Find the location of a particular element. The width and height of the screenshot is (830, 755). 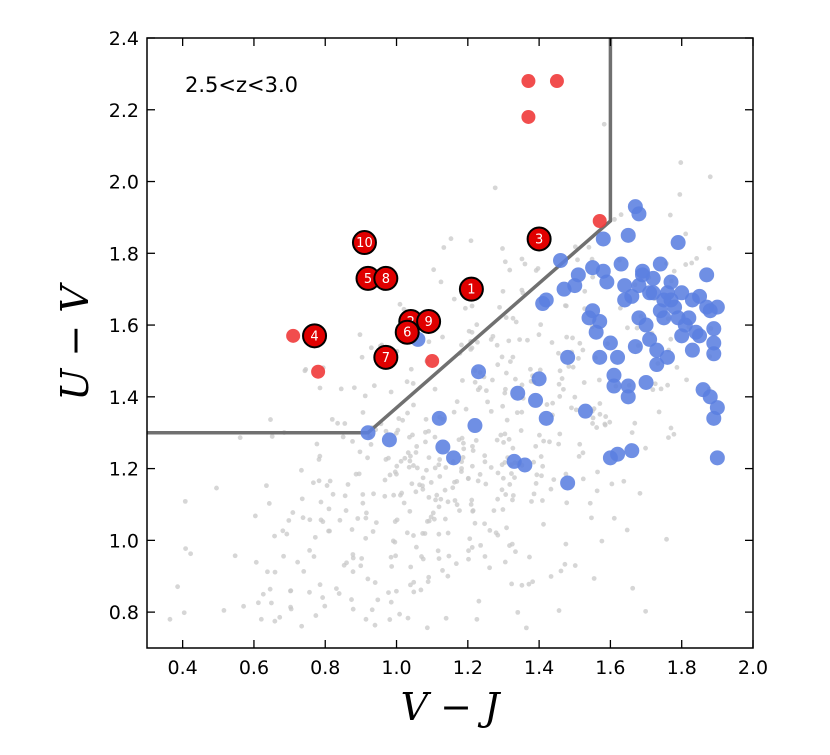

numbered-point-6: 6 is located at coordinates (407, 332).